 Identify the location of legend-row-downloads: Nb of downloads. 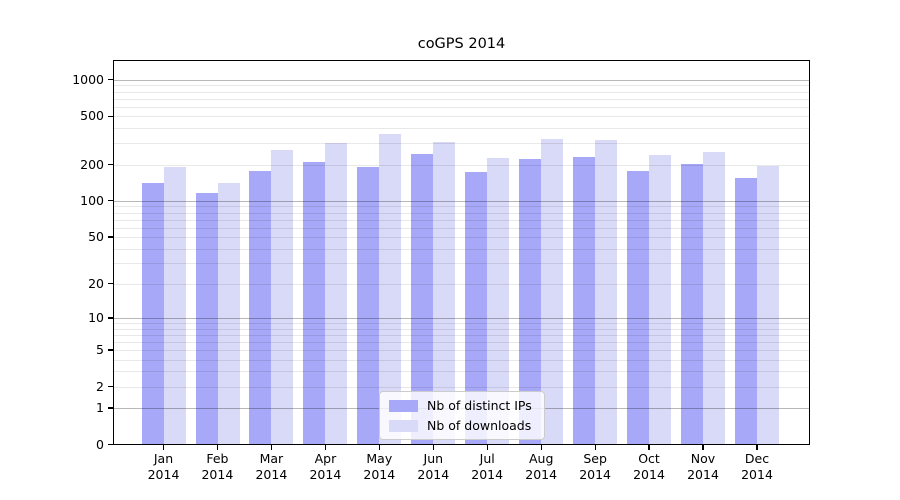
(460, 425).